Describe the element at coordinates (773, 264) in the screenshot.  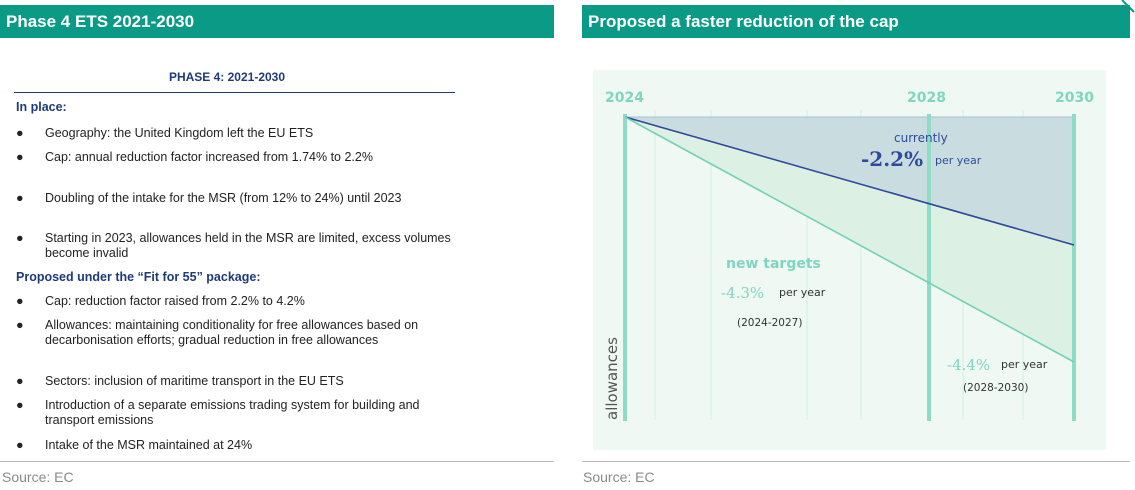
I see `new-targets-label: new targets` at that location.